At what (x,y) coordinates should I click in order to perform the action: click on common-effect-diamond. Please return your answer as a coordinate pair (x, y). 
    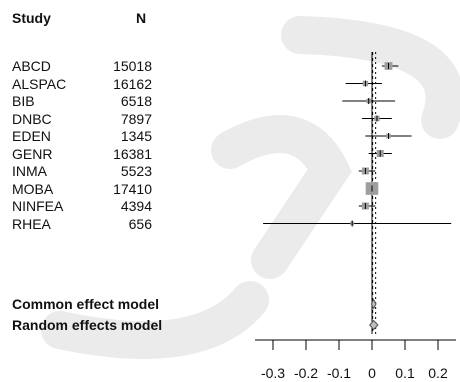
    Looking at the image, I should click on (373, 304).